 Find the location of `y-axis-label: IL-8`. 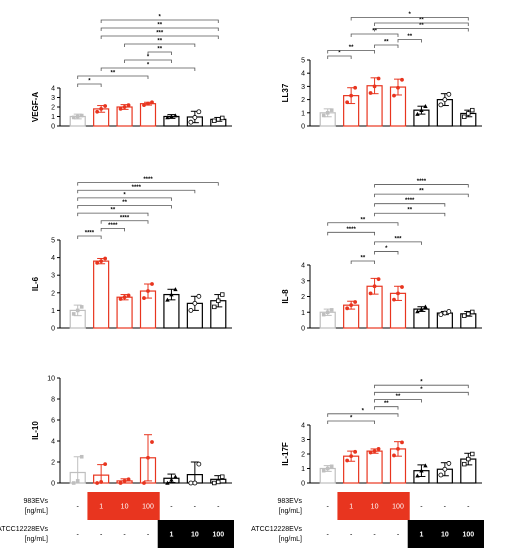

y-axis-label: IL-8 is located at coordinates (285, 296).